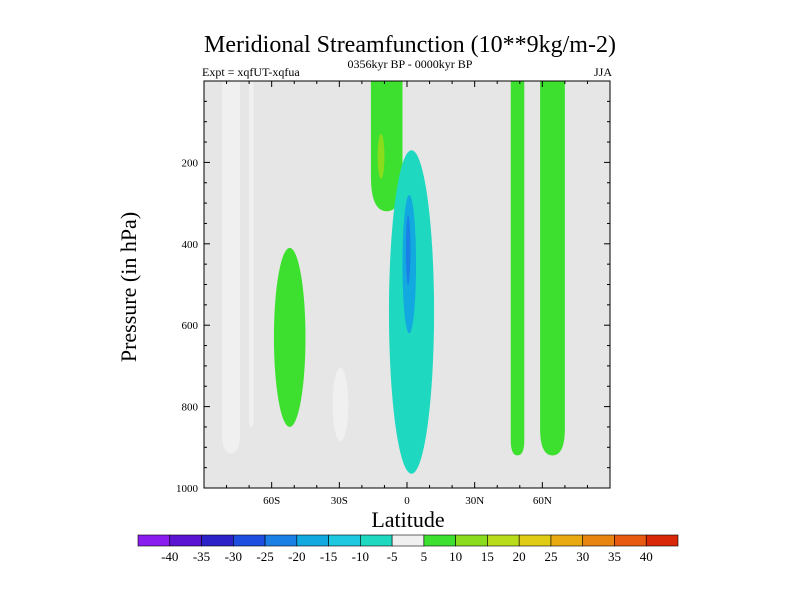 This screenshot has height=600, width=800. I want to click on contour-region-equatorial-minimum, so click(408, 250).